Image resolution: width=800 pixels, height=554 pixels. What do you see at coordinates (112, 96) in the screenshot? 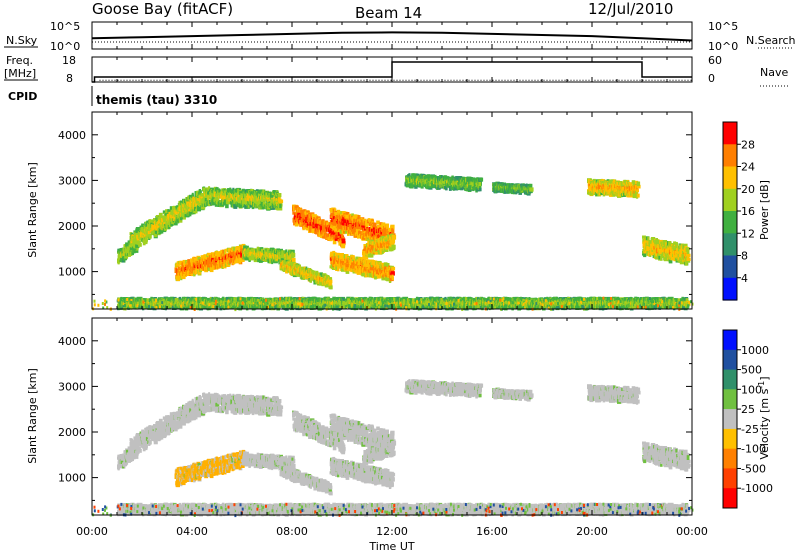
I see `cpid-strip: CPID themis (tau) 3310` at bounding box center [112, 96].